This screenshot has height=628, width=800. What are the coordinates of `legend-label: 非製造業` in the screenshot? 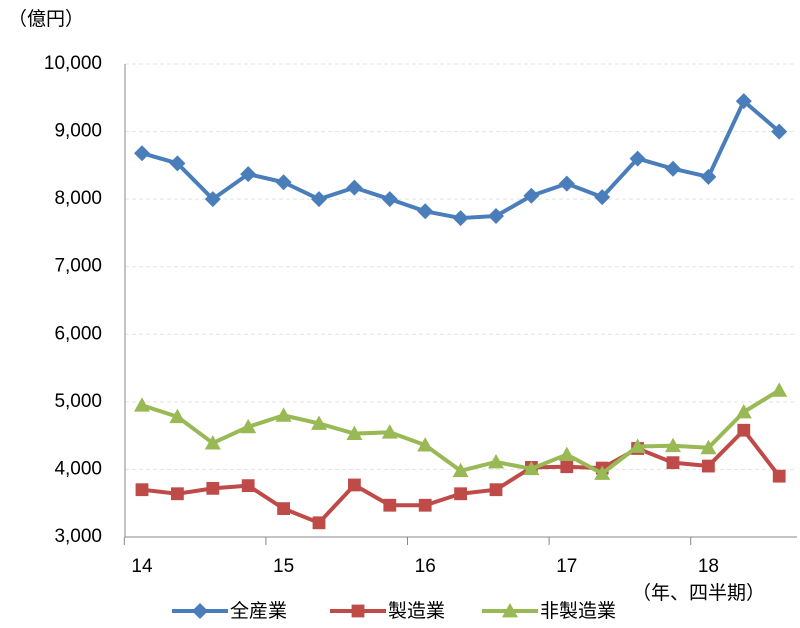 It's located at (578, 611).